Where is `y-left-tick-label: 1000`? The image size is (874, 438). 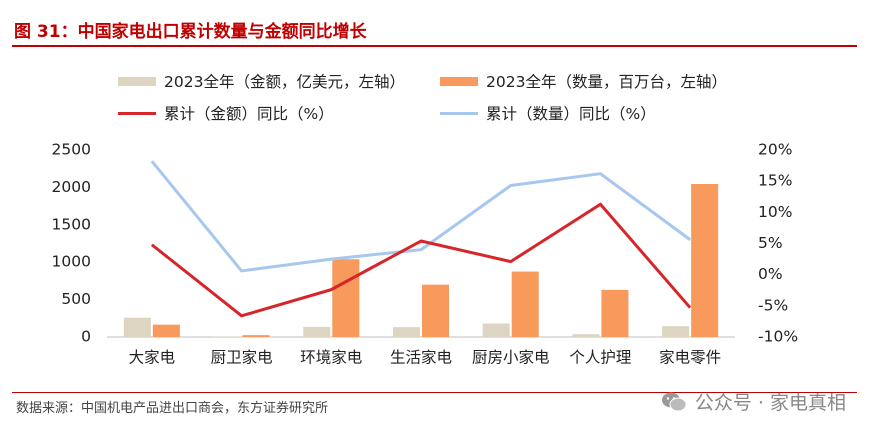
y-left-tick-label: 1000 is located at coordinates (71, 262).